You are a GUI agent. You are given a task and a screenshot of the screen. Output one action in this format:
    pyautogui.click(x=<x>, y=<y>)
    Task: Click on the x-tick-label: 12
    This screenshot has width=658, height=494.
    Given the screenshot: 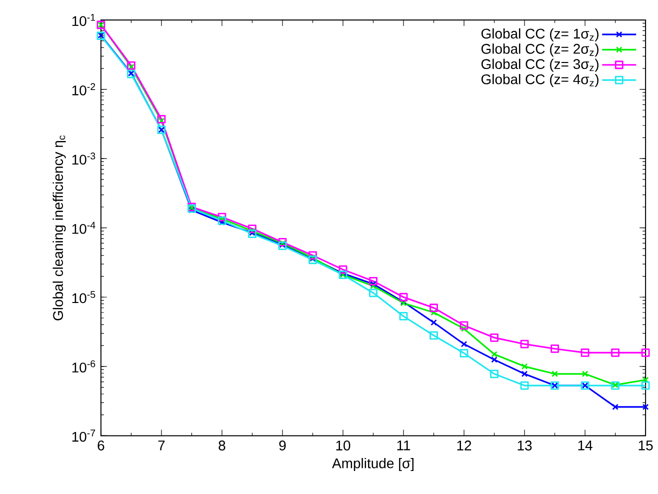 What is the action you would take?
    pyautogui.click(x=464, y=445)
    